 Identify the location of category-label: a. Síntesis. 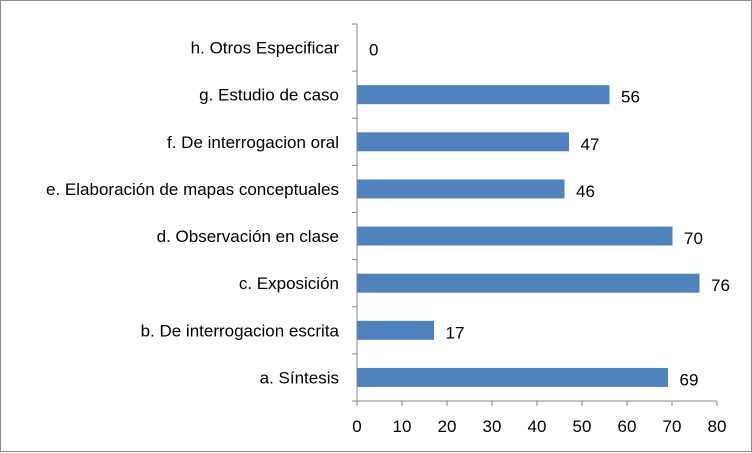
(299, 377).